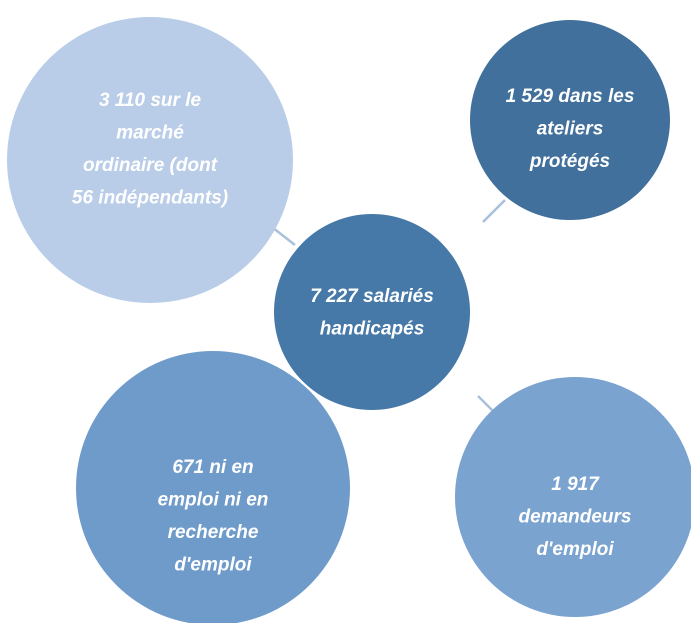  What do you see at coordinates (150, 198) in the screenshot?
I see `node-label: 56 indépendants)` at bounding box center [150, 198].